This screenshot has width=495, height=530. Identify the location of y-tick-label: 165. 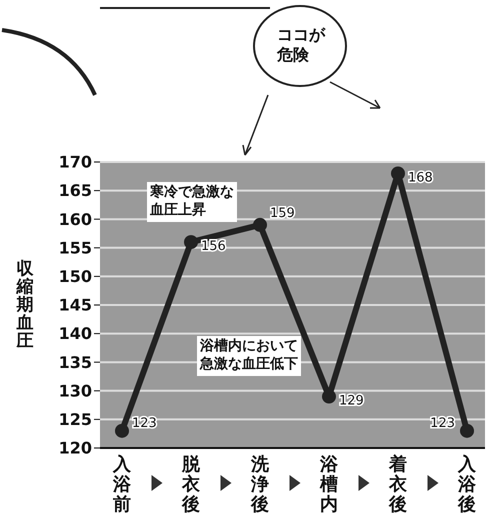
(75, 190).